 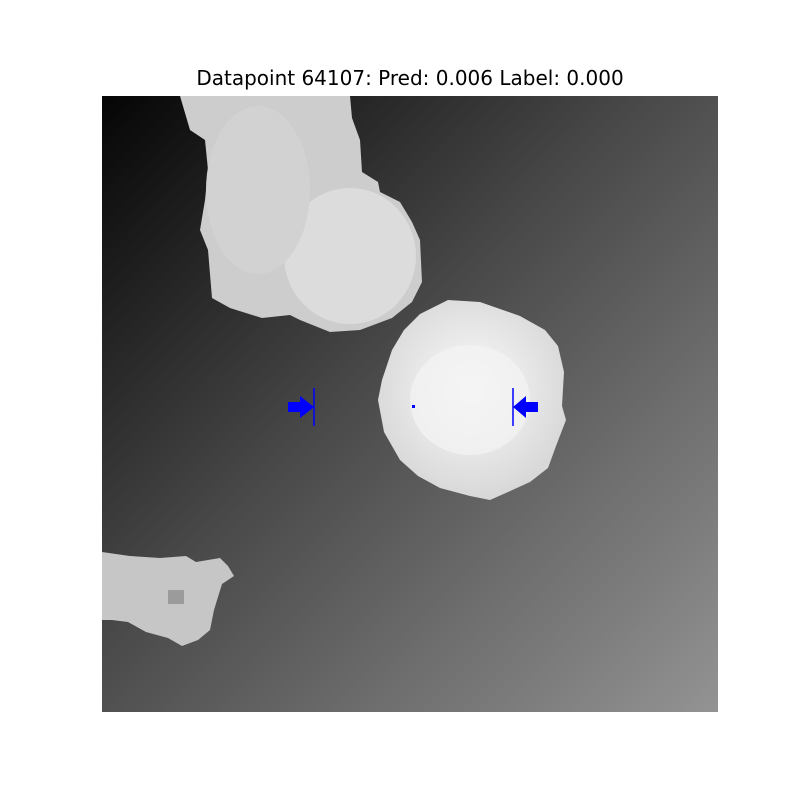 I want to click on grasp-center-point, so click(x=413, y=406).